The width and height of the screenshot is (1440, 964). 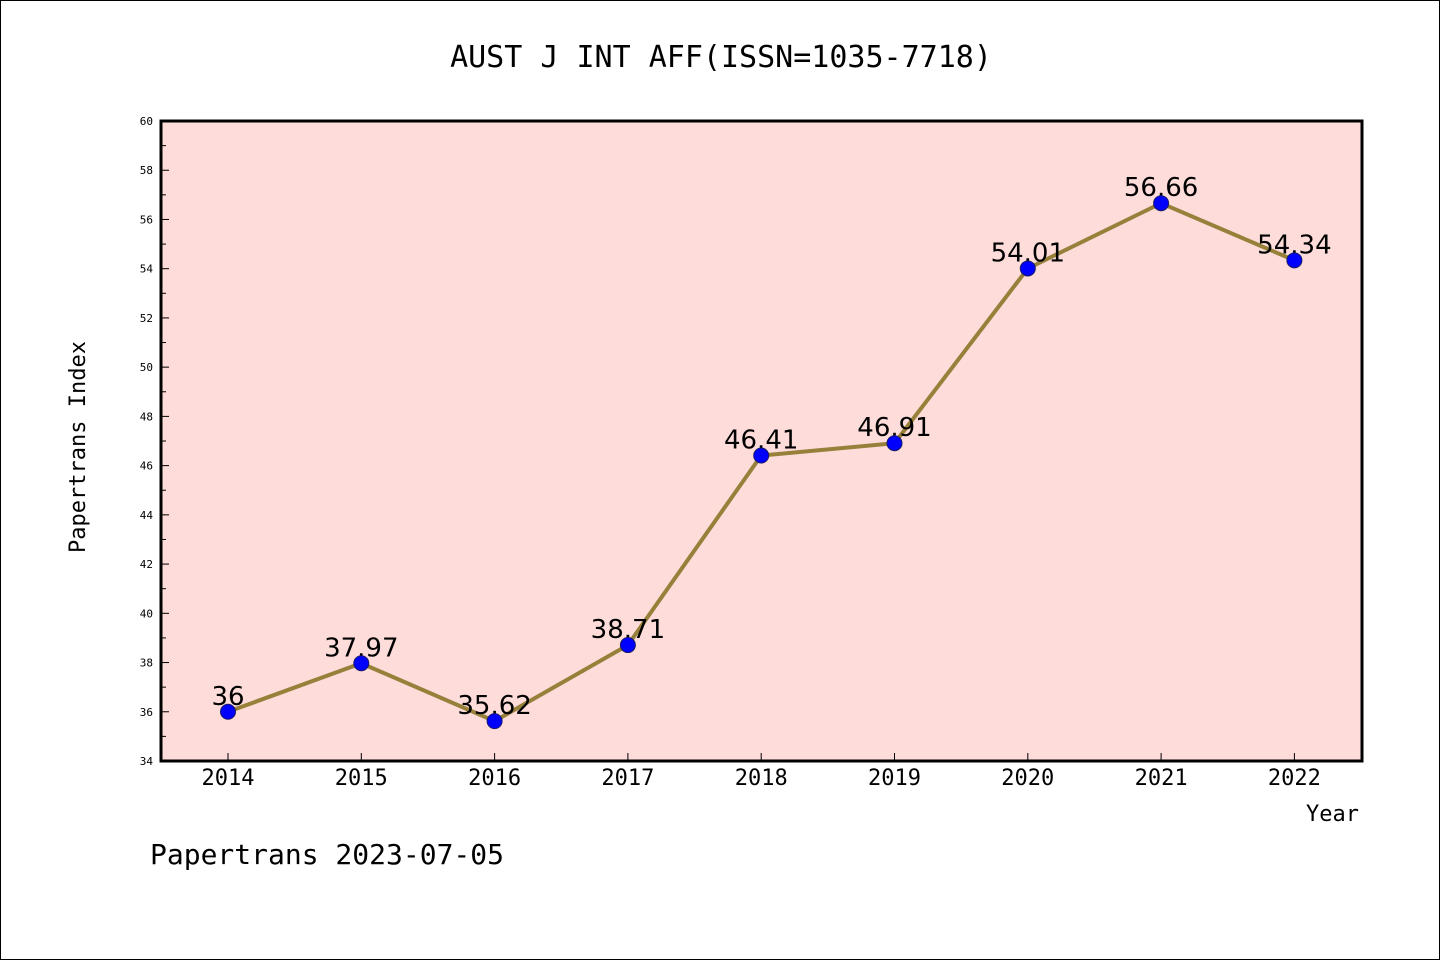 What do you see at coordinates (154, 441) in the screenshot?
I see `y-axis: 34 36 38 40 42 44 46 48 50 52 54 56 58 60` at bounding box center [154, 441].